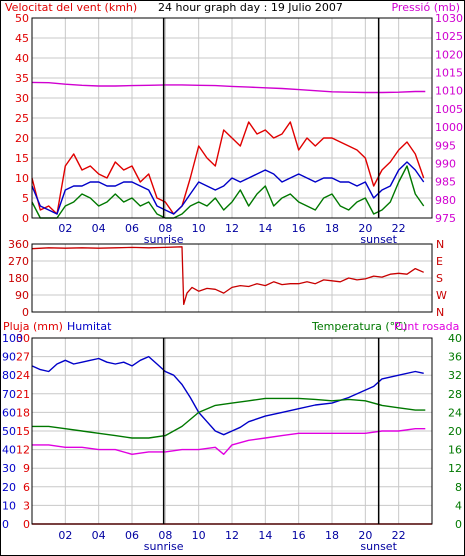 The height and width of the screenshot is (556, 465). What do you see at coordinates (26, 524) in the screenshot?
I see `rain-tick-label: 0` at bounding box center [26, 524].